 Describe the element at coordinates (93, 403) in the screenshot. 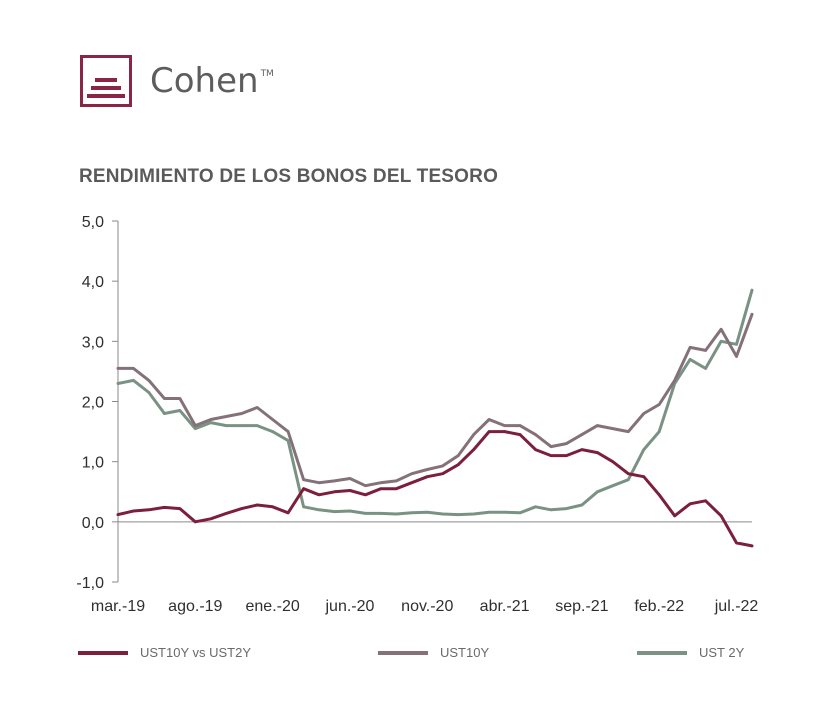

I see `y-tick-label: 2,0` at that location.